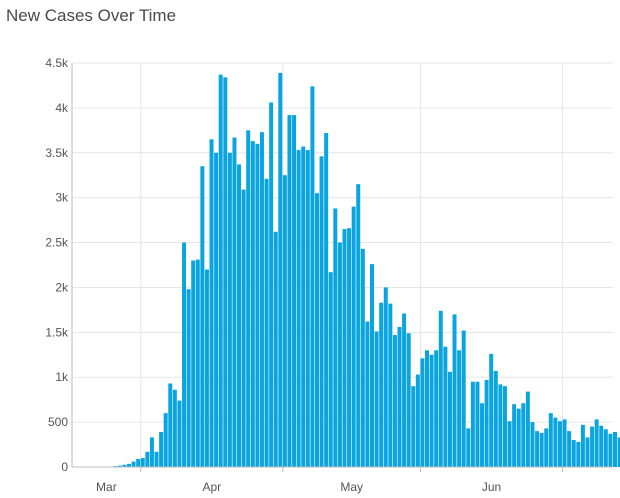  What do you see at coordinates (57, 332) in the screenshot?
I see `y-tick-label: 1.5k` at bounding box center [57, 332].